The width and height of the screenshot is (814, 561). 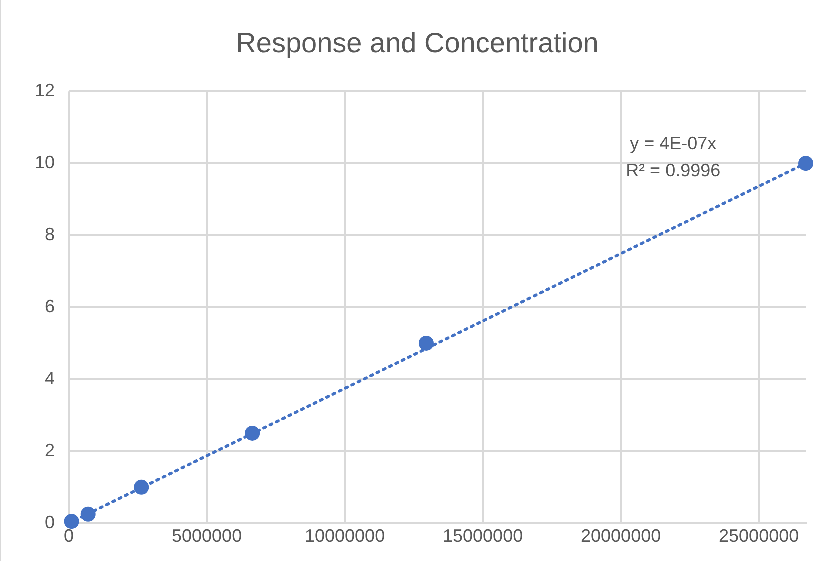 I want to click on y-tick-label: 10, so click(x=45, y=162).